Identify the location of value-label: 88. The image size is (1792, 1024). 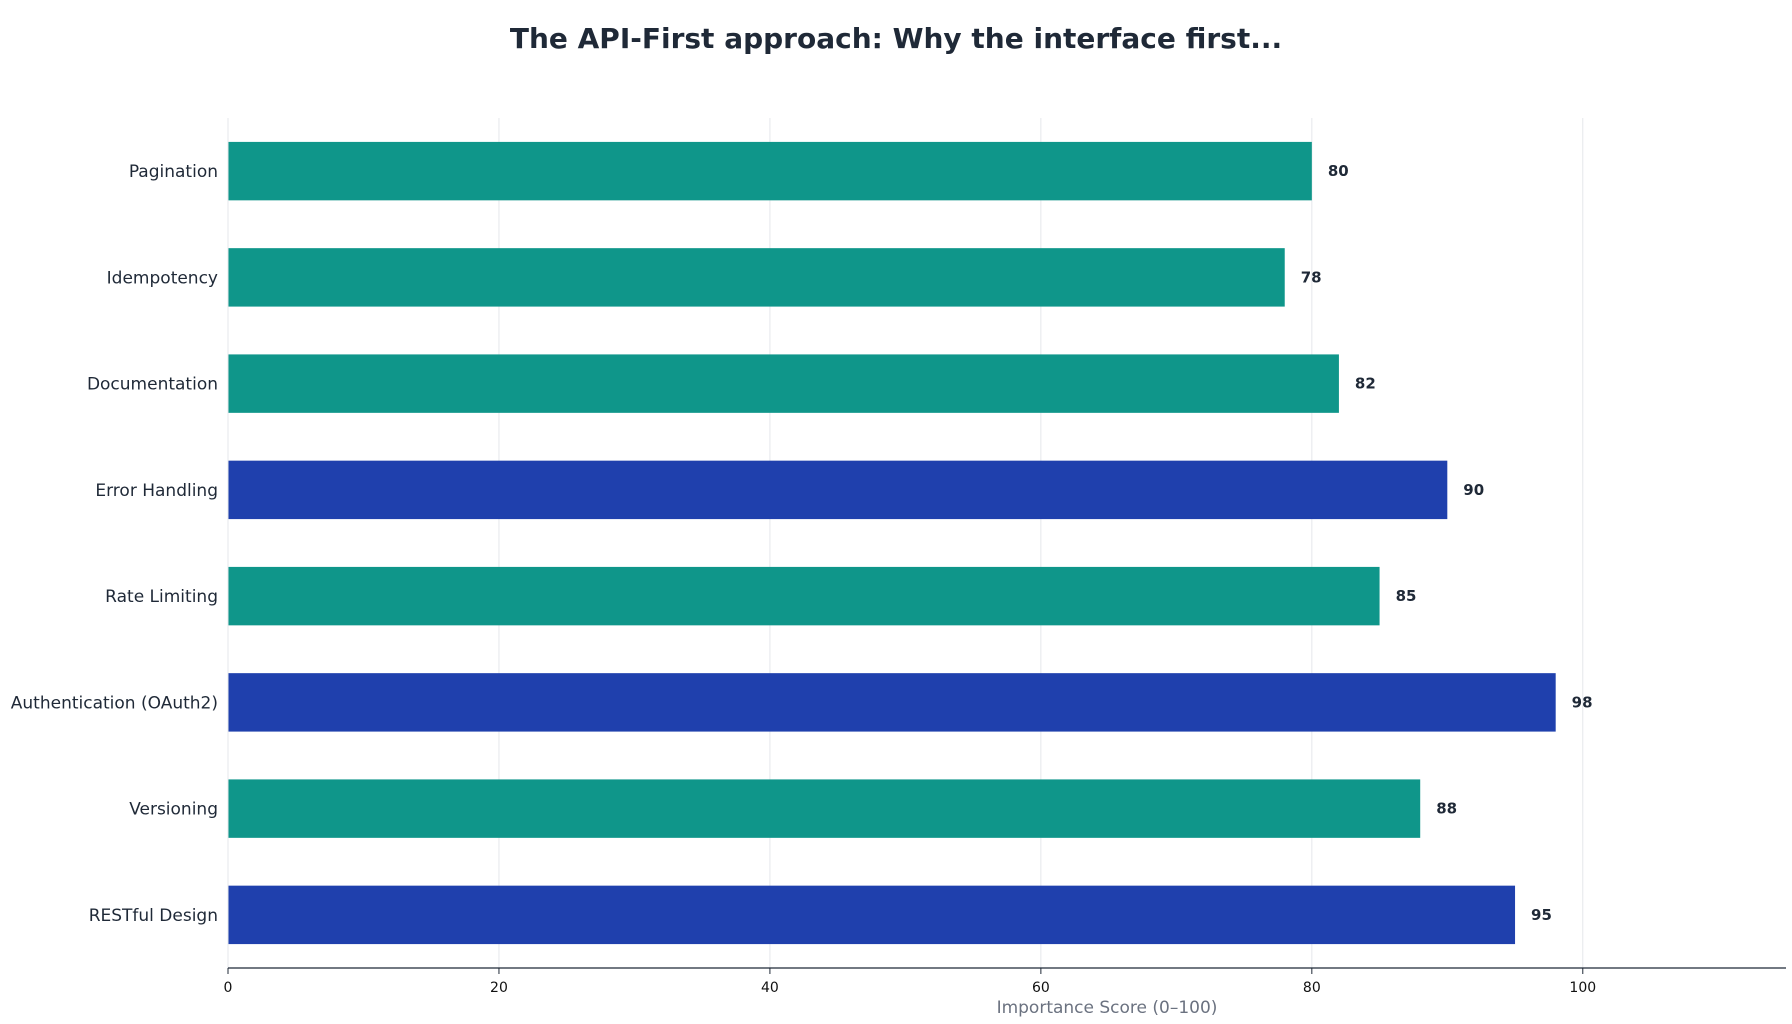
(1446, 809).